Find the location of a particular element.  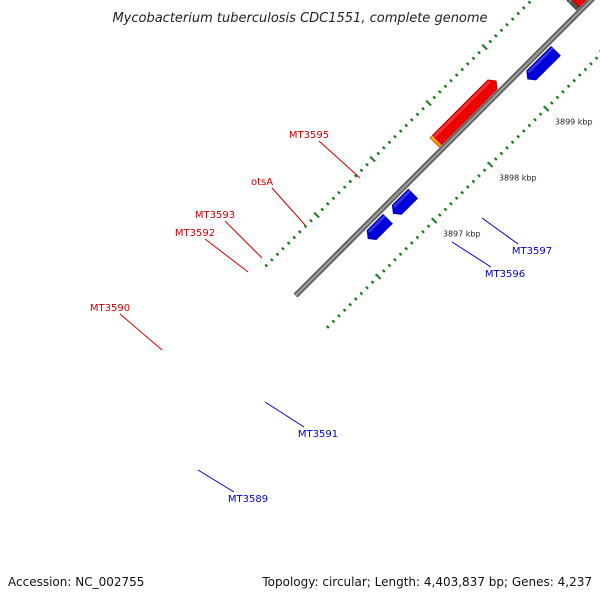

gene-label: MT3596 is located at coordinates (505, 274).